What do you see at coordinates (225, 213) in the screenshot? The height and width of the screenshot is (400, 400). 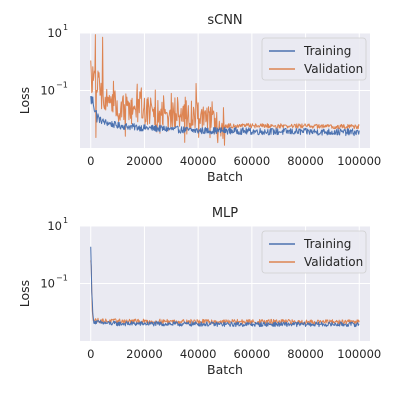 I see `chart-title: MLP` at bounding box center [225, 213].